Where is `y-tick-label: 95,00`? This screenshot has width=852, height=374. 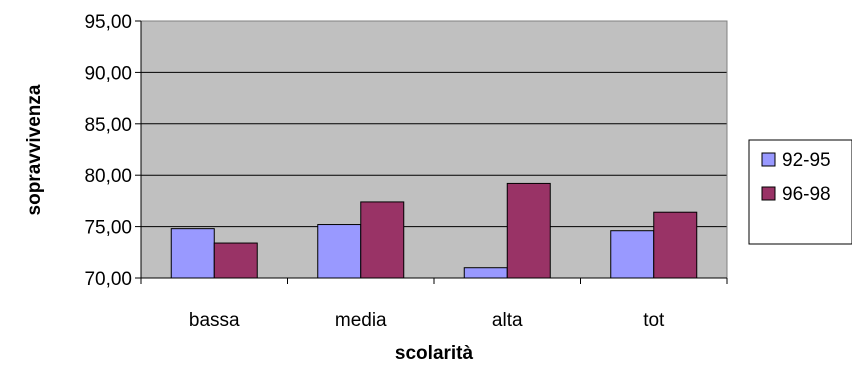 y-tick-label: 95,00 is located at coordinates (108, 22).